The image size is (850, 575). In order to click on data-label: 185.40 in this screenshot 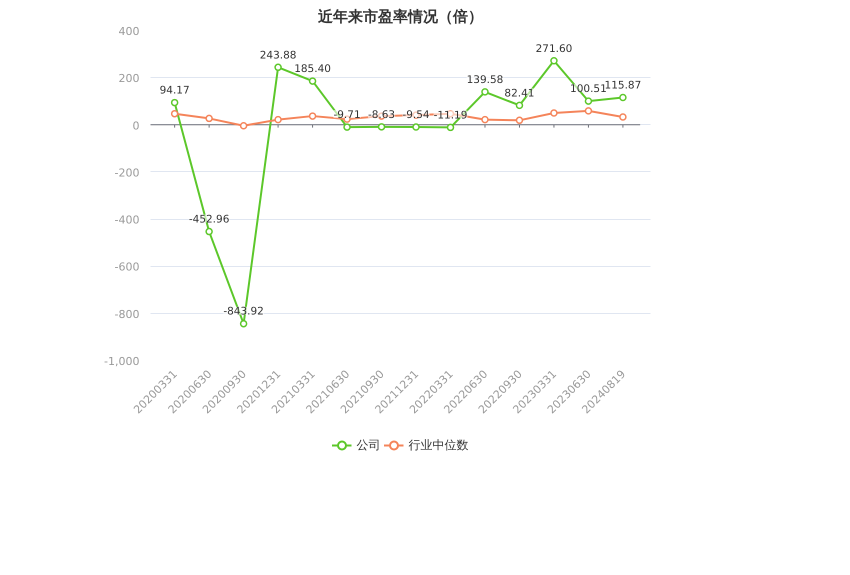, I will do `click(312, 69)`.